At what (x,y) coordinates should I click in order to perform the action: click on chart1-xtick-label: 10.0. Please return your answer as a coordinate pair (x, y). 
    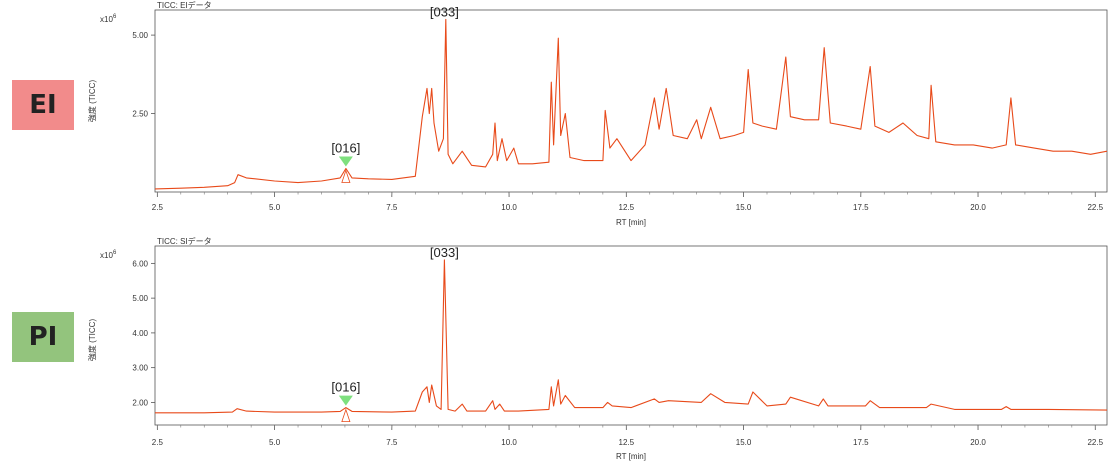
    Looking at the image, I should click on (509, 207).